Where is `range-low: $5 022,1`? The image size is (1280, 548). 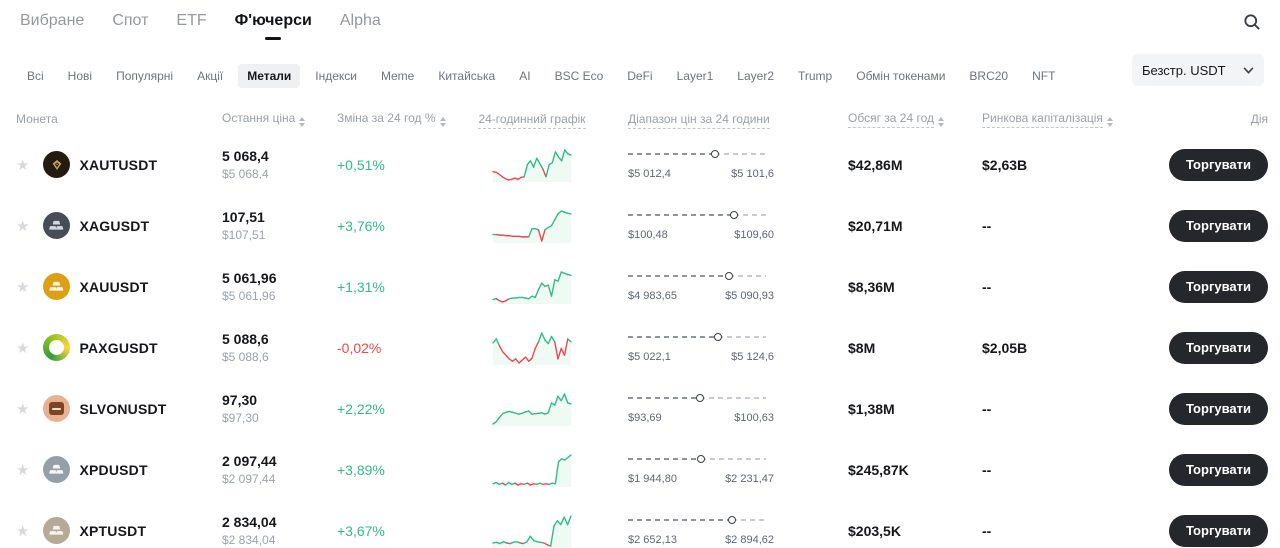
range-low: $5 022,1 is located at coordinates (649, 357).